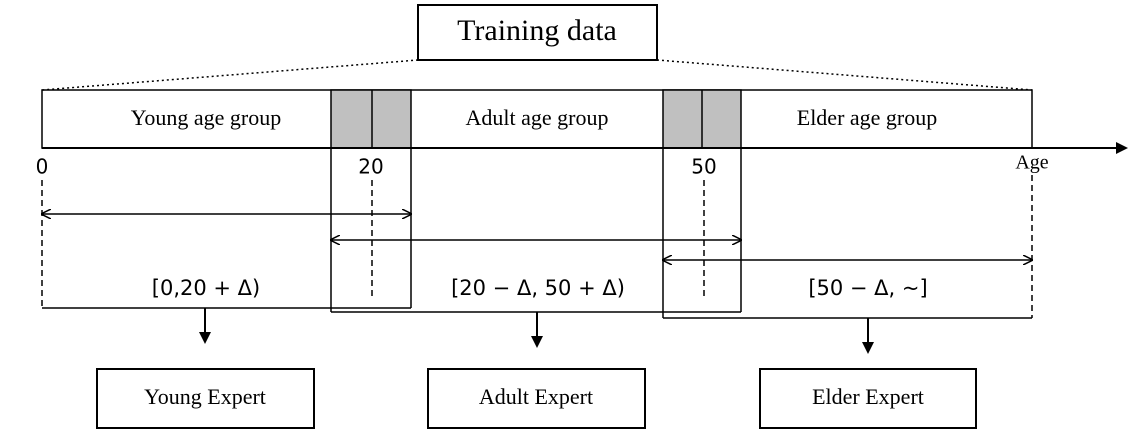 Image resolution: width=1144 pixels, height=430 pixels. Describe the element at coordinates (867, 117) in the screenshot. I see `group-label: Elder age group` at that location.